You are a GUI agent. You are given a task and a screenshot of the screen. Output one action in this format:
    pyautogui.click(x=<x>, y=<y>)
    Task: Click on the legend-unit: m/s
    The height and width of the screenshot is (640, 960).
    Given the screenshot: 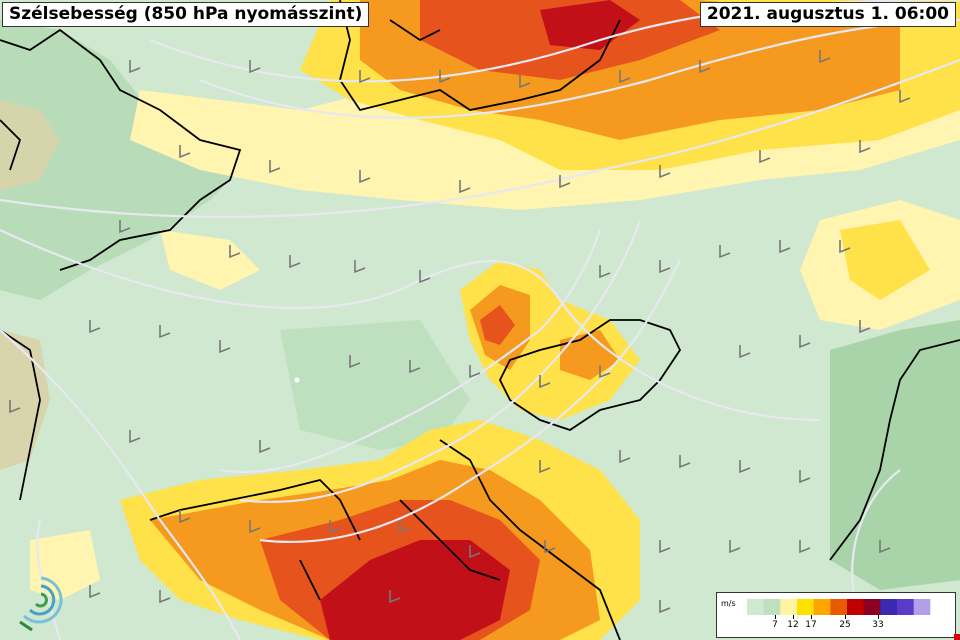 What is the action you would take?
    pyautogui.click(x=728, y=603)
    